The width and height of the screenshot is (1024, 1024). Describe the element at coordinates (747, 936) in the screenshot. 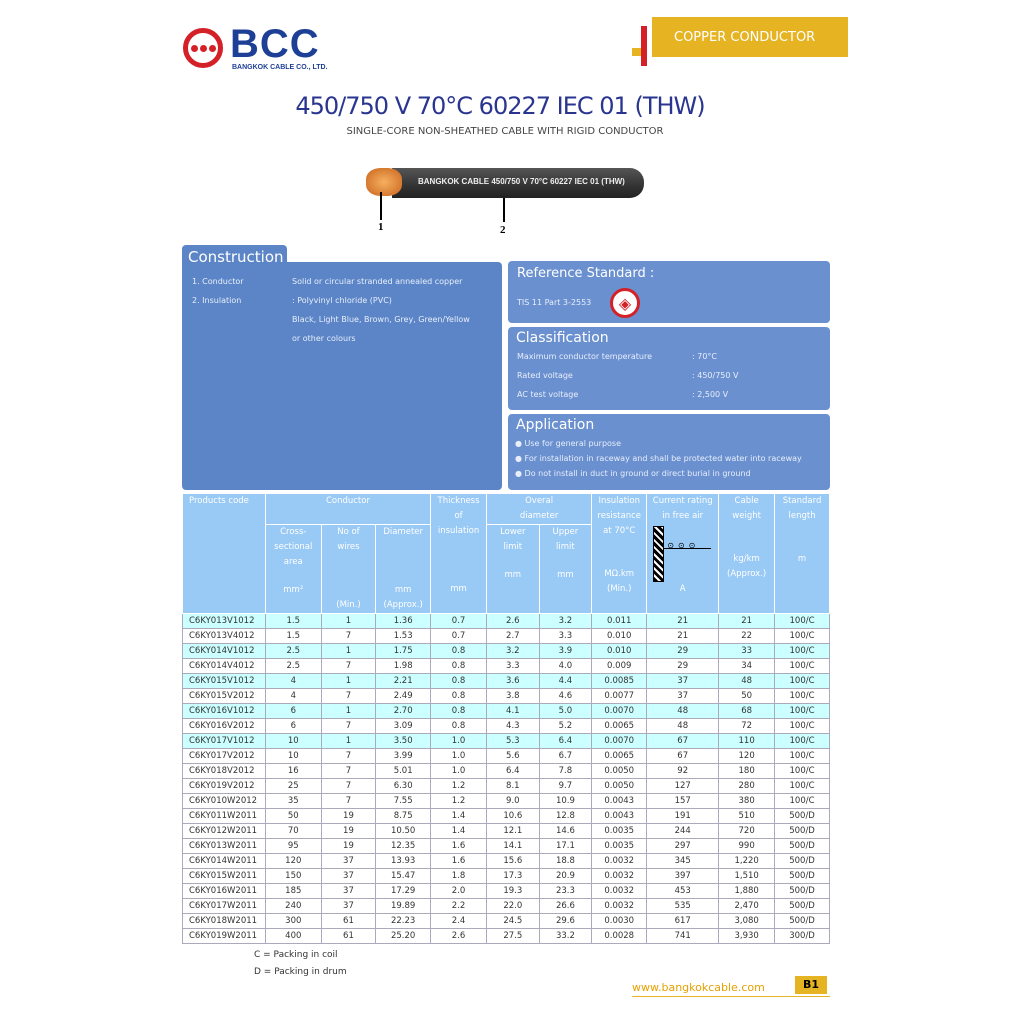

I see `table-cell: 3,930` at that location.